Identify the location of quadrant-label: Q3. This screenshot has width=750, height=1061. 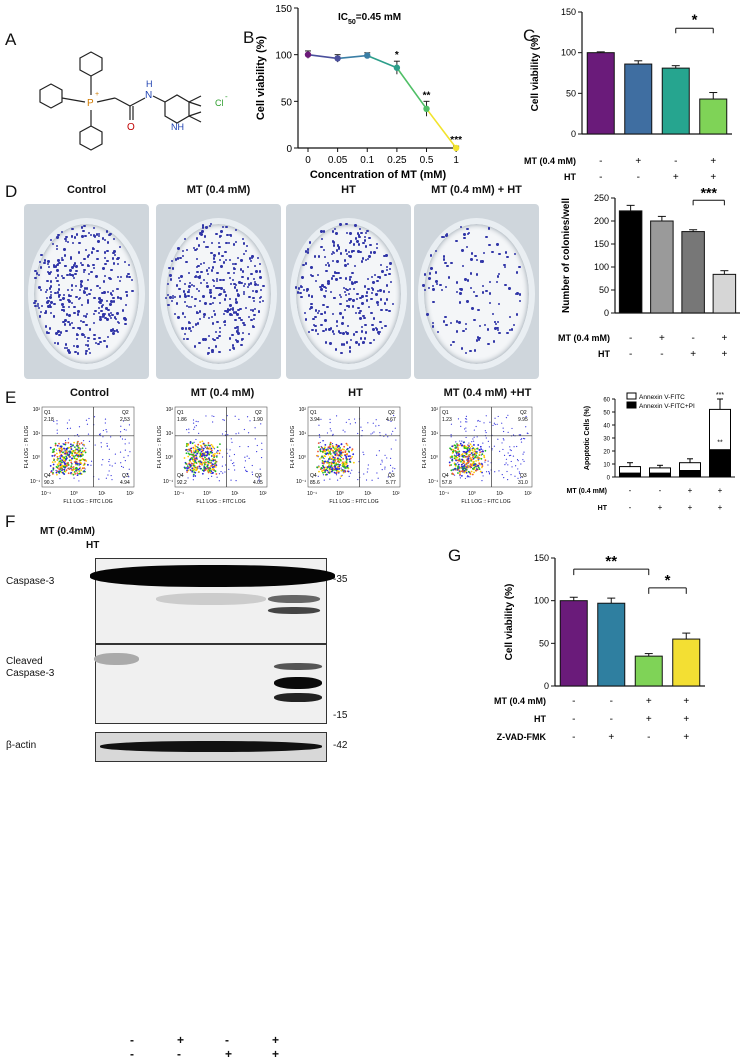
(391, 476).